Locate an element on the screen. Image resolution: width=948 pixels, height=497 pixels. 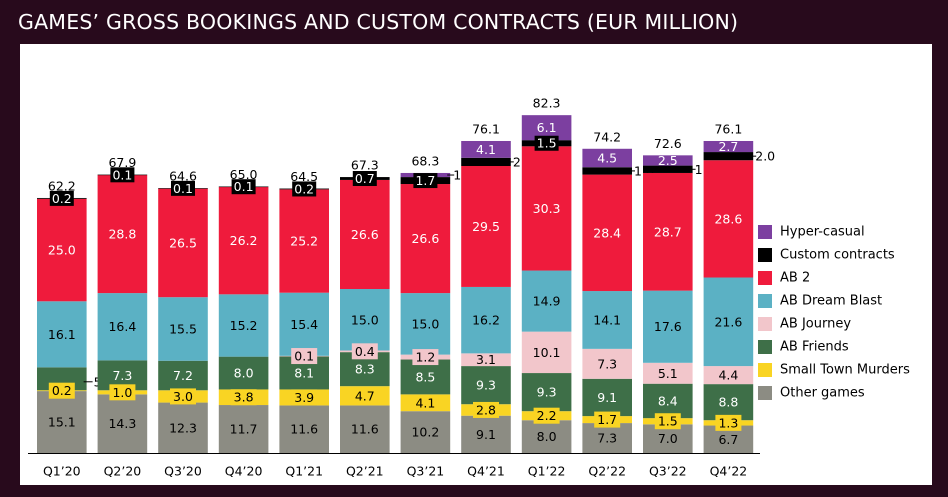
legend-label-hyper-casual: Hyper-casual is located at coordinates (822, 232).